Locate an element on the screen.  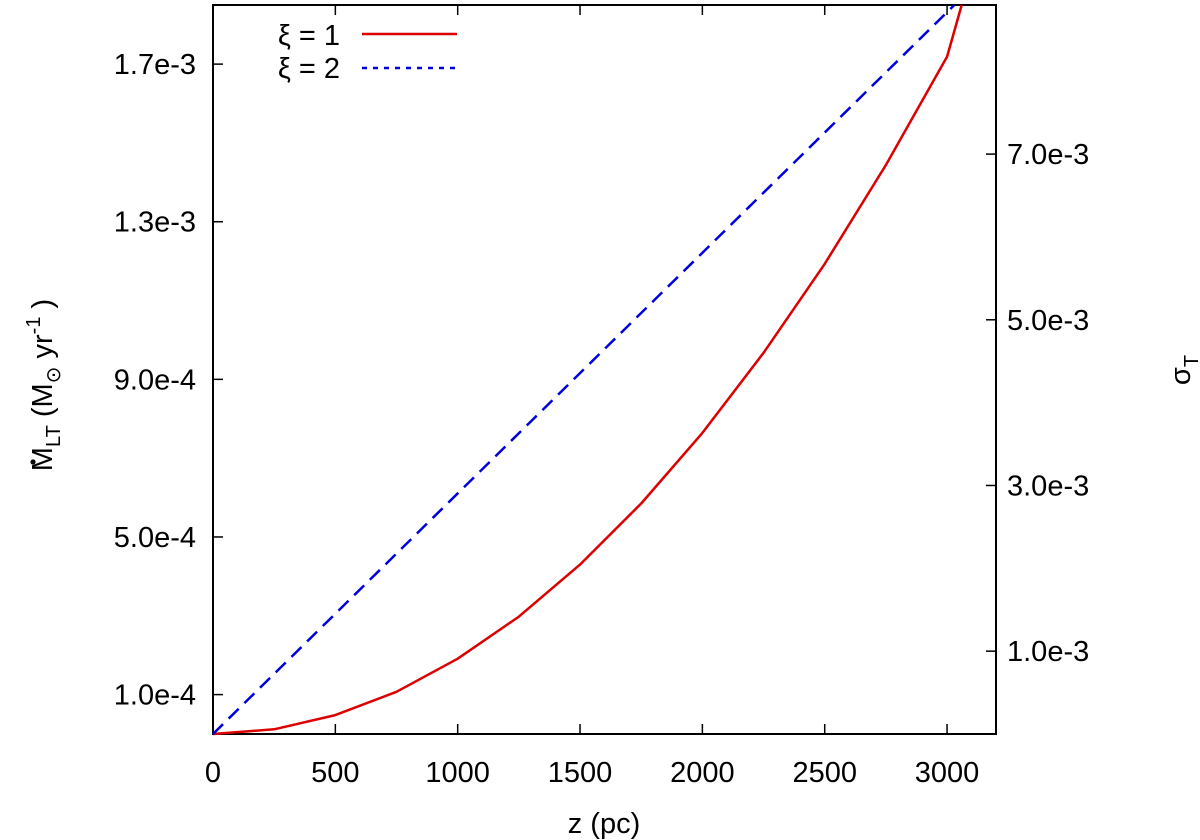
y-left-title-dot-icon is located at coordinates (33, 462).